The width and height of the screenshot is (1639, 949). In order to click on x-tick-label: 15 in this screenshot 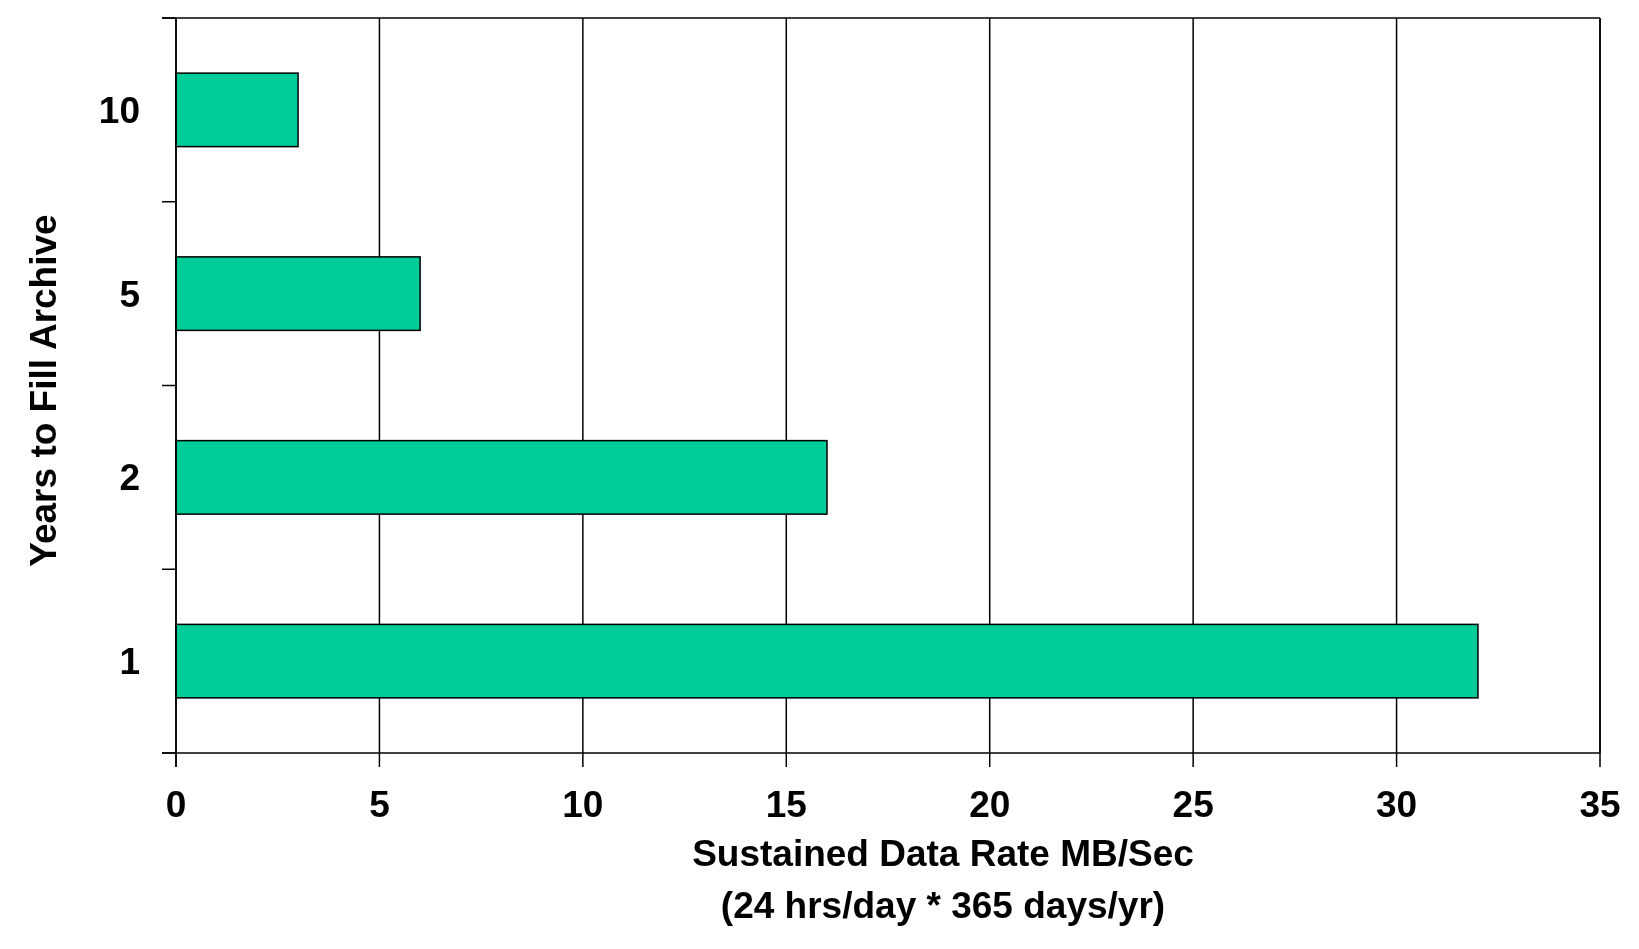, I will do `click(786, 804)`.